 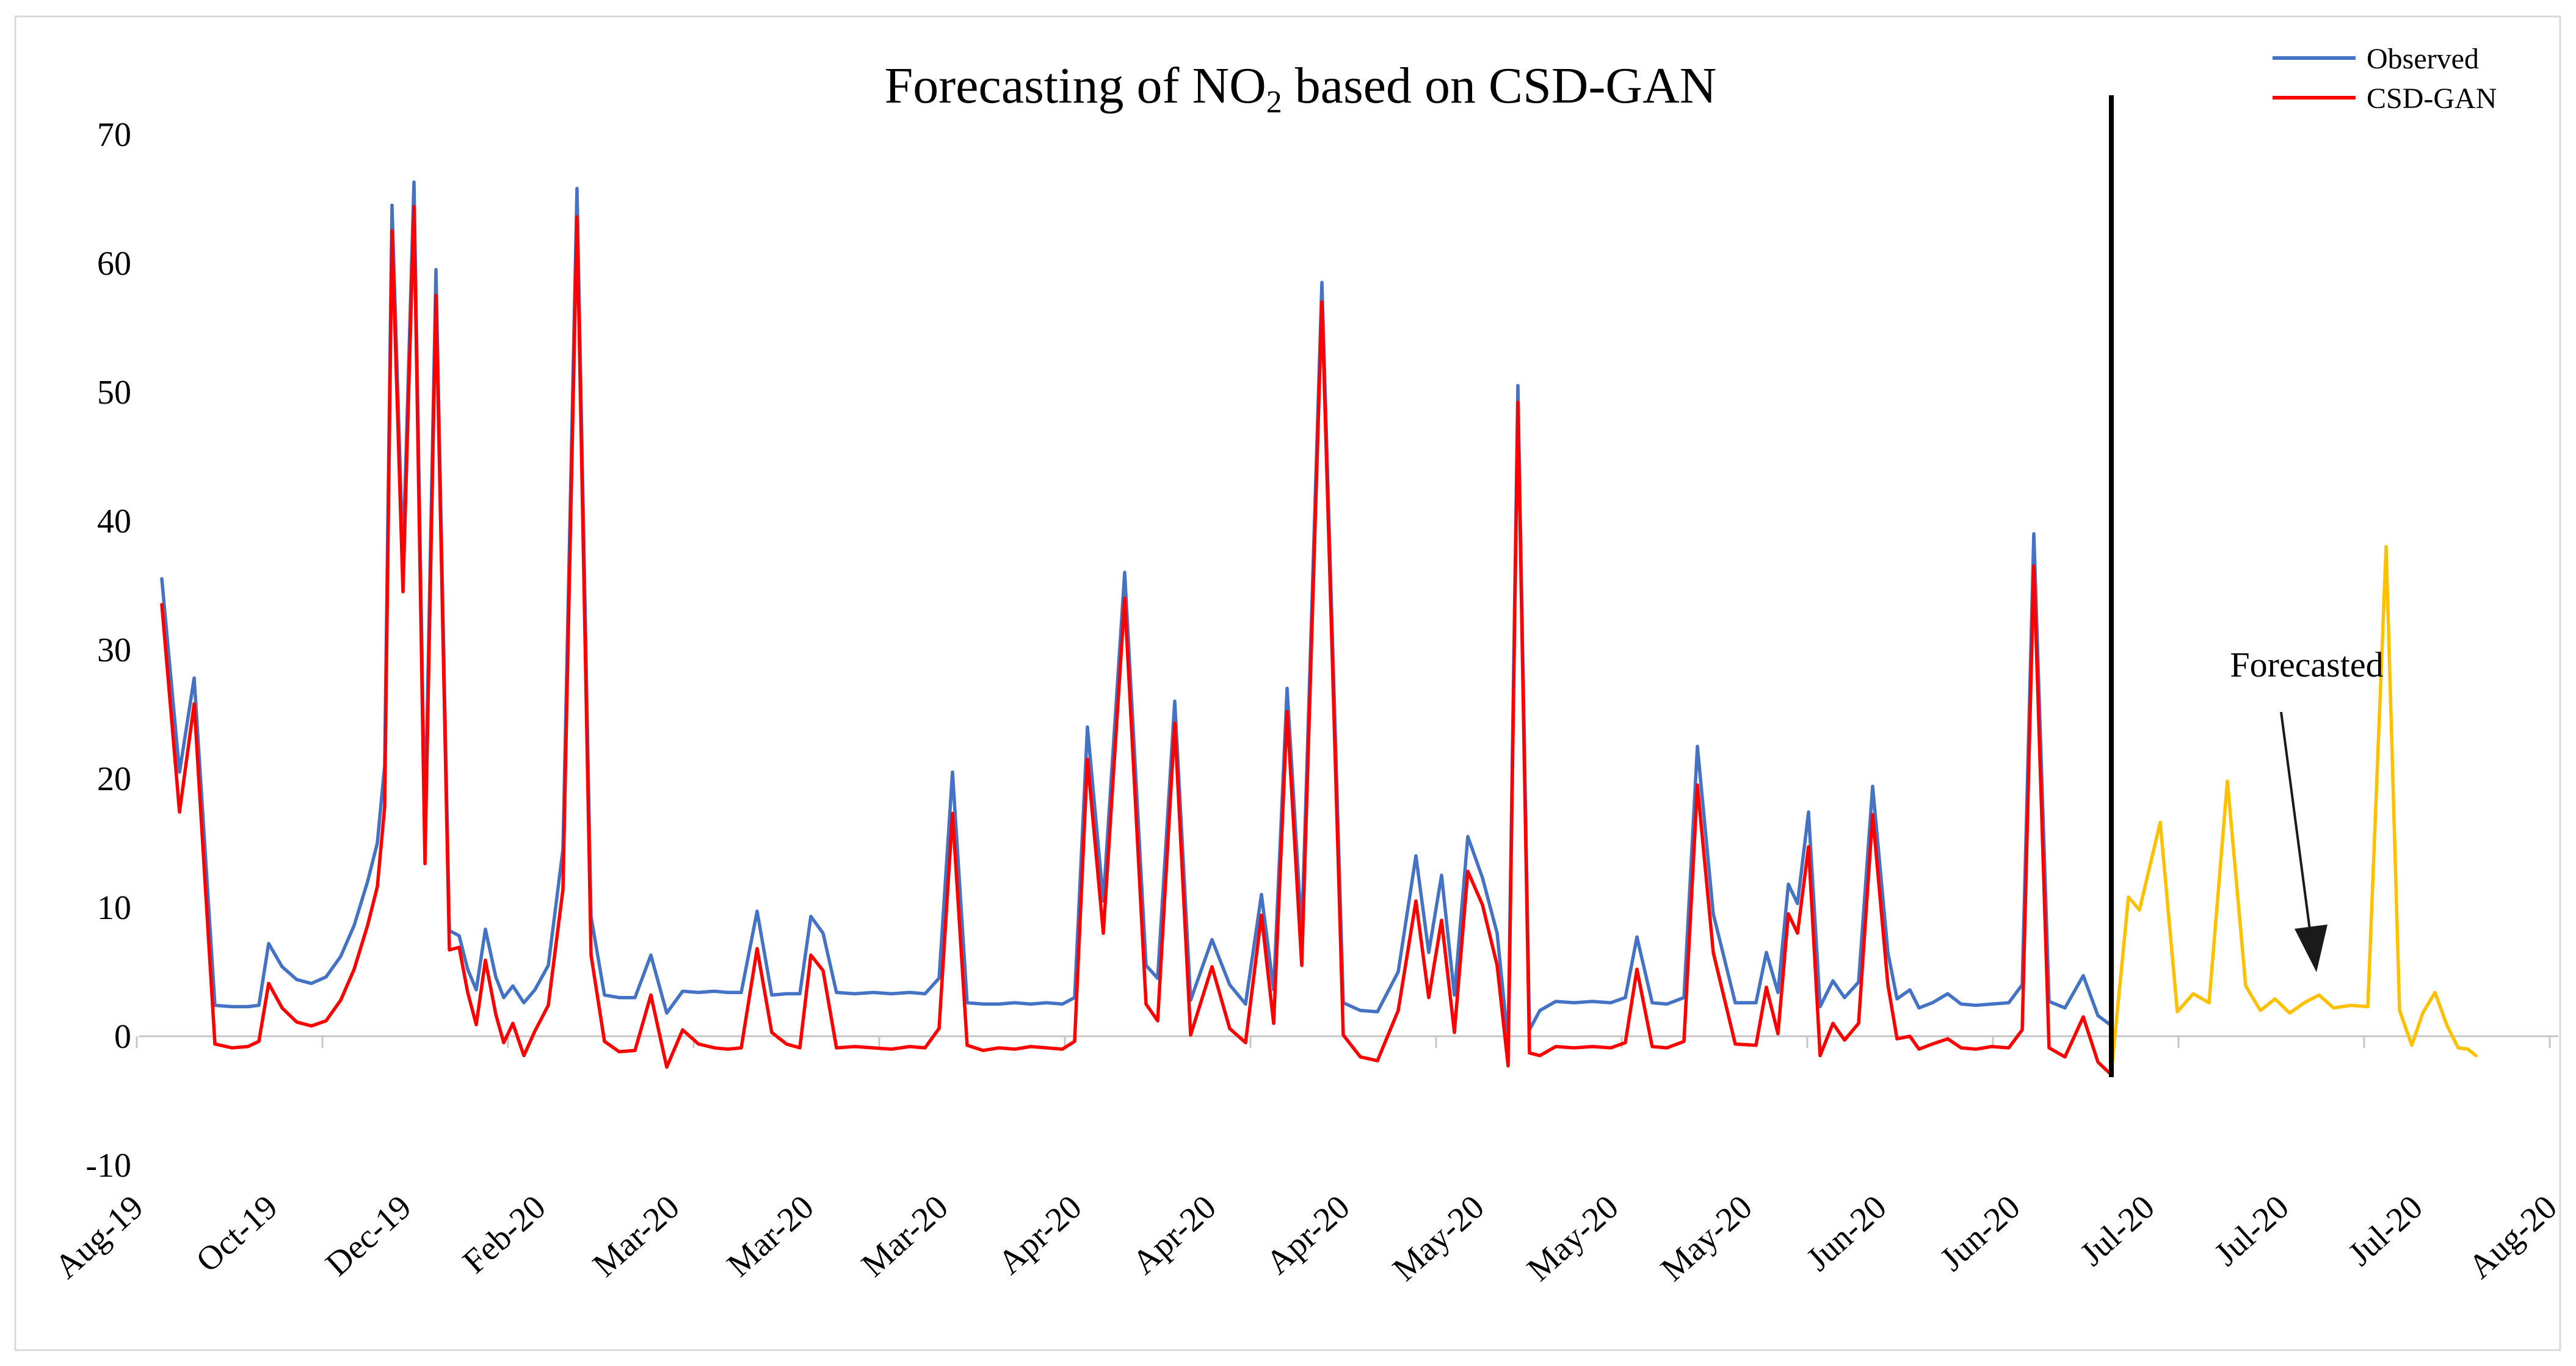 I want to click on y-axis-label: 0, so click(x=122, y=1037).